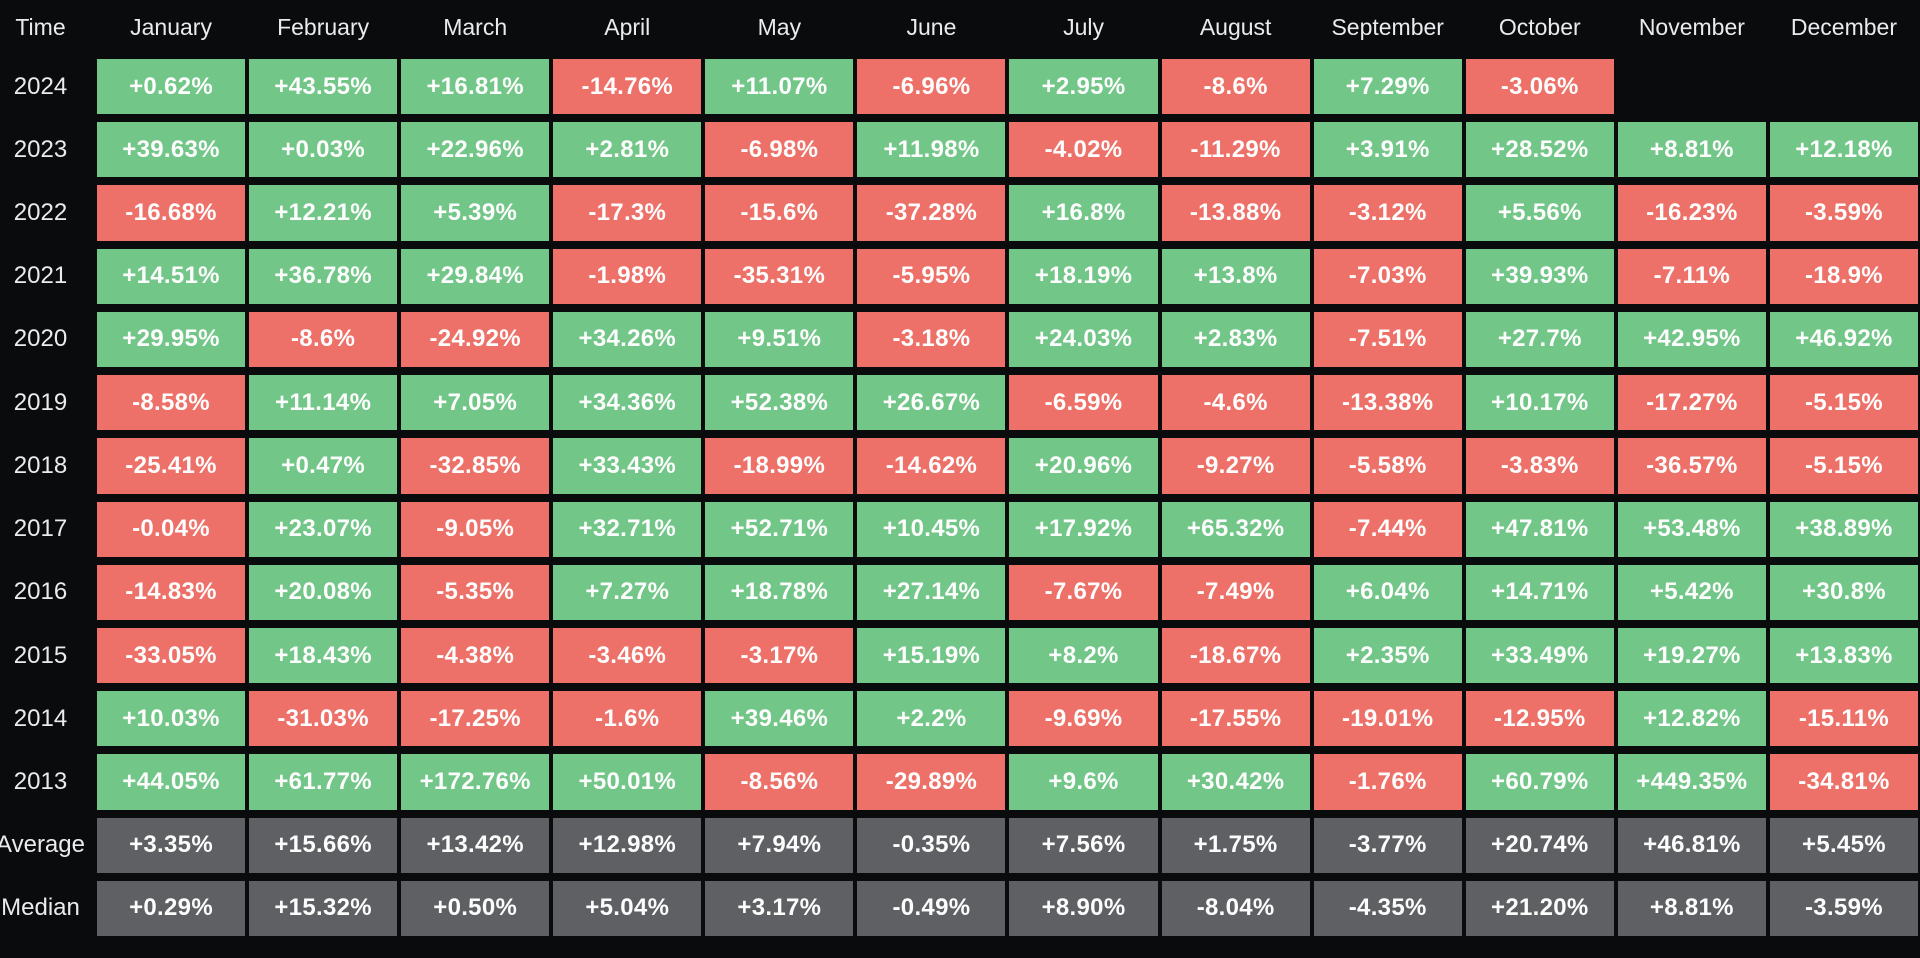 The image size is (1920, 958). What do you see at coordinates (1083, 403) in the screenshot?
I see `cell-2019-july: -6.59%` at bounding box center [1083, 403].